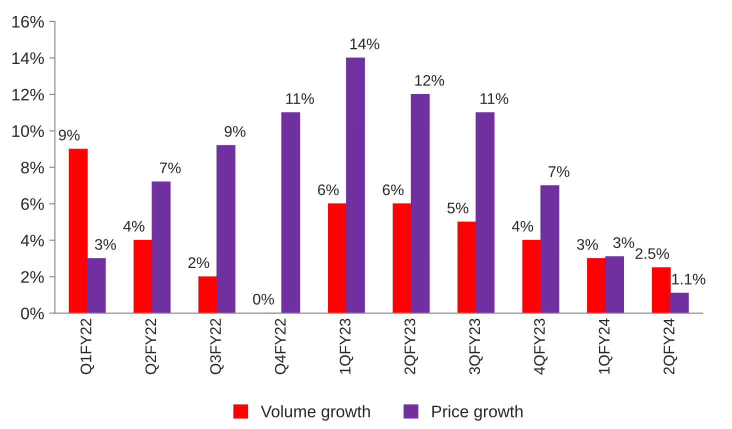  Describe the element at coordinates (217, 346) in the screenshot. I see `x-tick-label: Q3FY22` at that location.